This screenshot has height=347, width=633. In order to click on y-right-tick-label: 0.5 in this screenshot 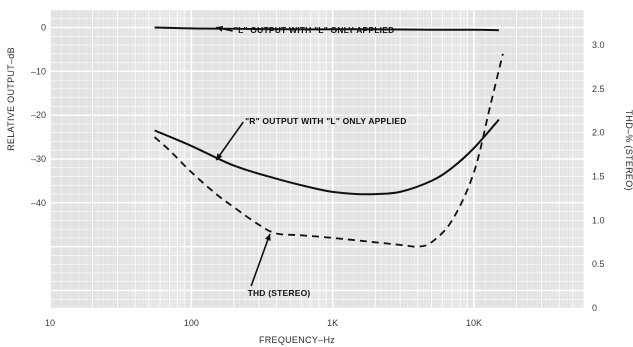, I will do `click(598, 264)`.